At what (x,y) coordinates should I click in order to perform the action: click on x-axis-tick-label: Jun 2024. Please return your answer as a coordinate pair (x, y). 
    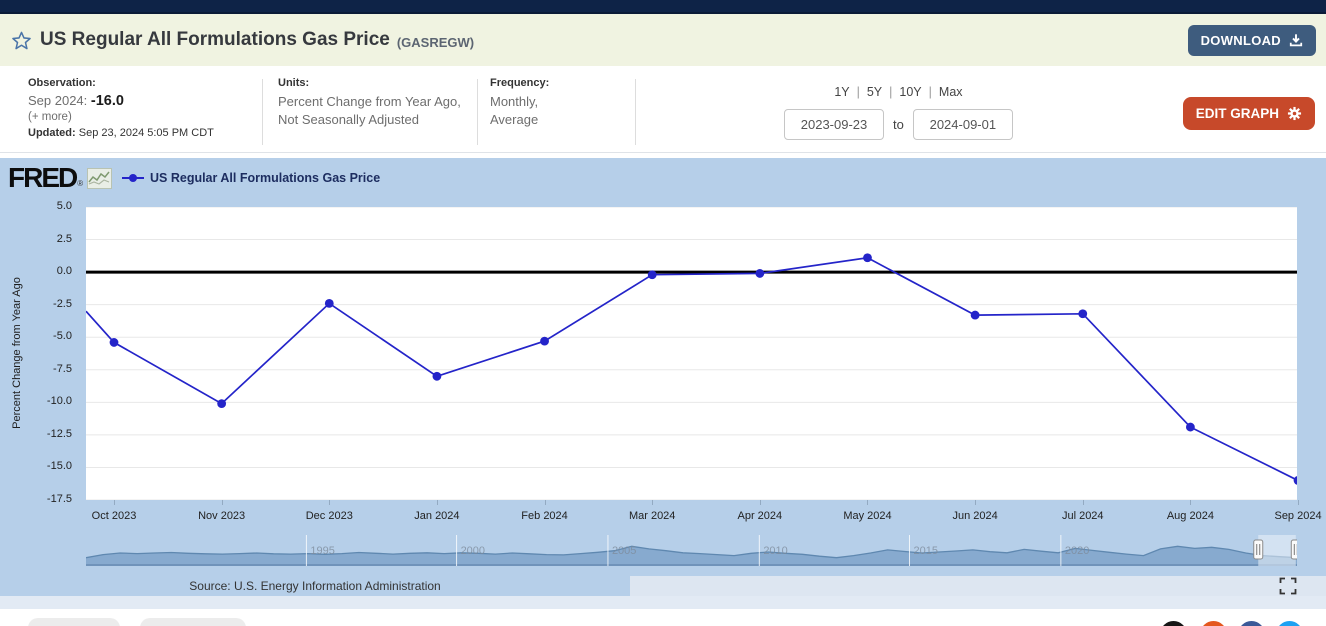
    Looking at the image, I should click on (975, 516).